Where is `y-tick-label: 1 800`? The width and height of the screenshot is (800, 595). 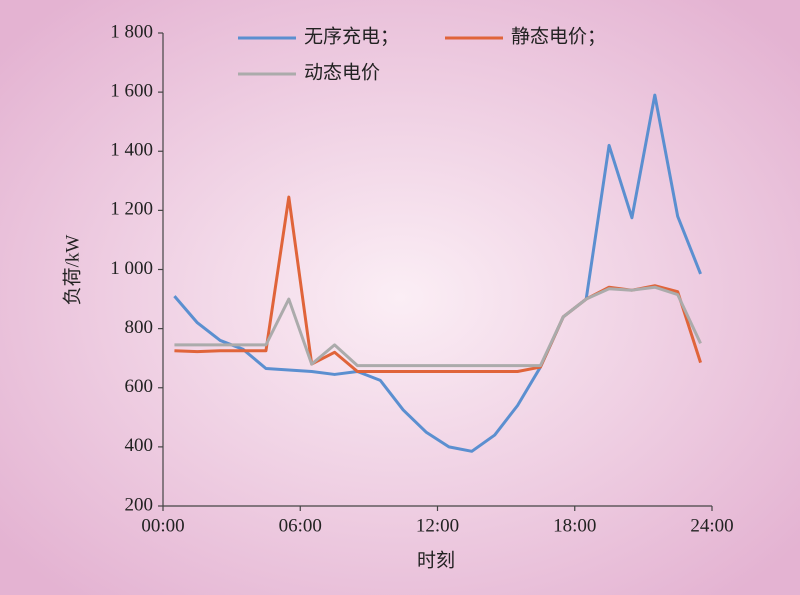
y-tick-label: 1 800 is located at coordinates (131, 31).